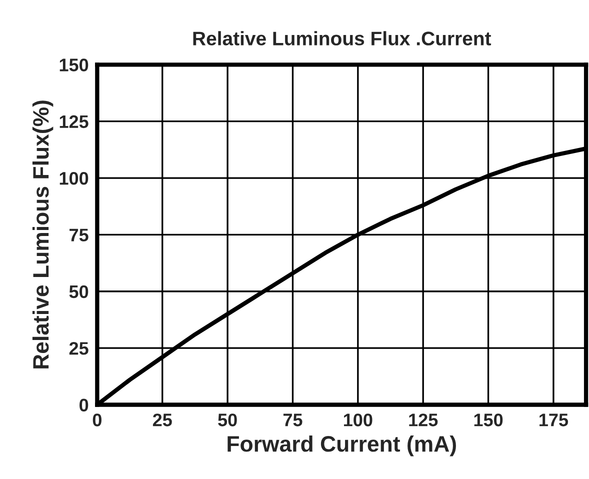 The width and height of the screenshot is (589, 479). What do you see at coordinates (358, 420) in the screenshot?
I see `x-tick-label: 100` at bounding box center [358, 420].